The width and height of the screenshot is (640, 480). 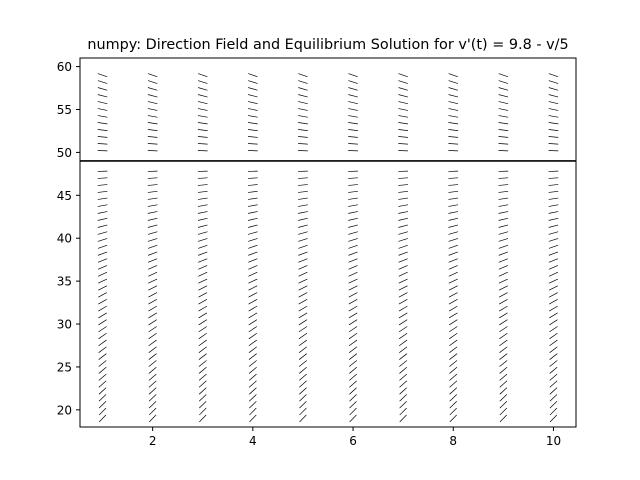 What do you see at coordinates (64, 153) in the screenshot?
I see `y-tick-label: 50` at bounding box center [64, 153].